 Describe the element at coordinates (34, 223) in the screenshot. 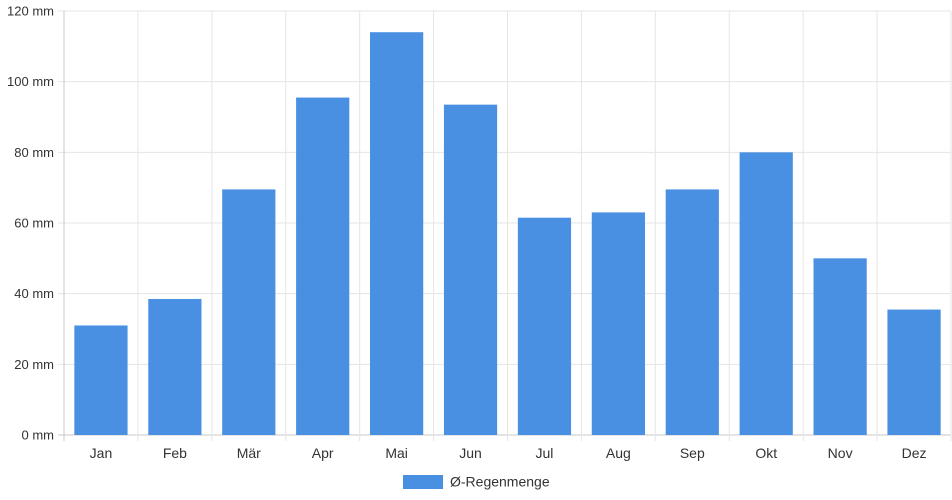

I see `y-tick-label: 60 mm` at that location.